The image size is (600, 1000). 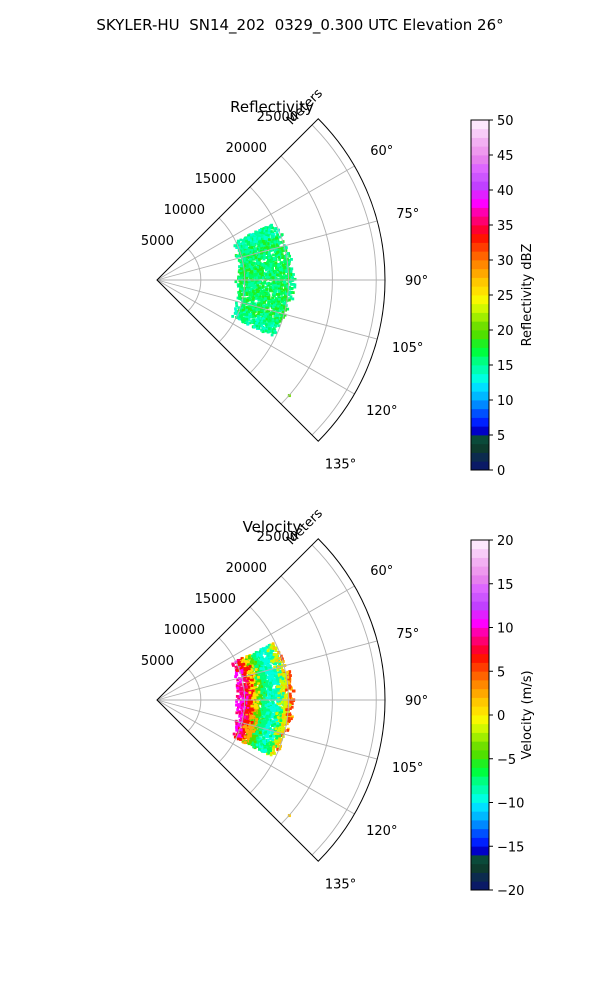 I want to click on colorbar-tick-label: 10, so click(x=505, y=401).